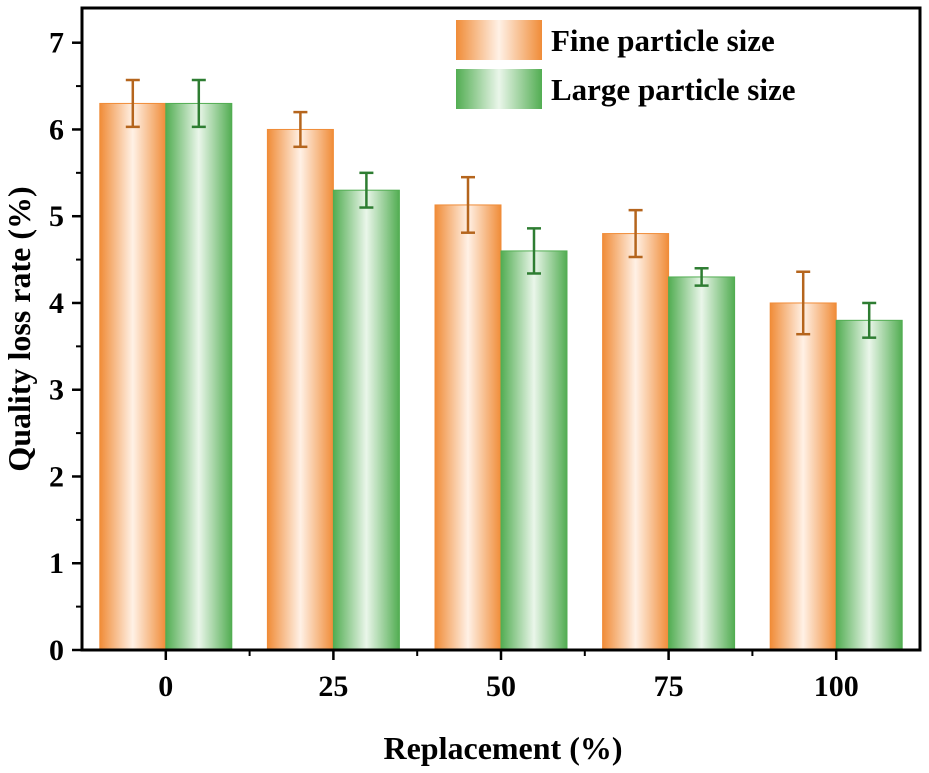  Describe the element at coordinates (673, 89) in the screenshot. I see `legend-label-large: Large particle size` at that location.